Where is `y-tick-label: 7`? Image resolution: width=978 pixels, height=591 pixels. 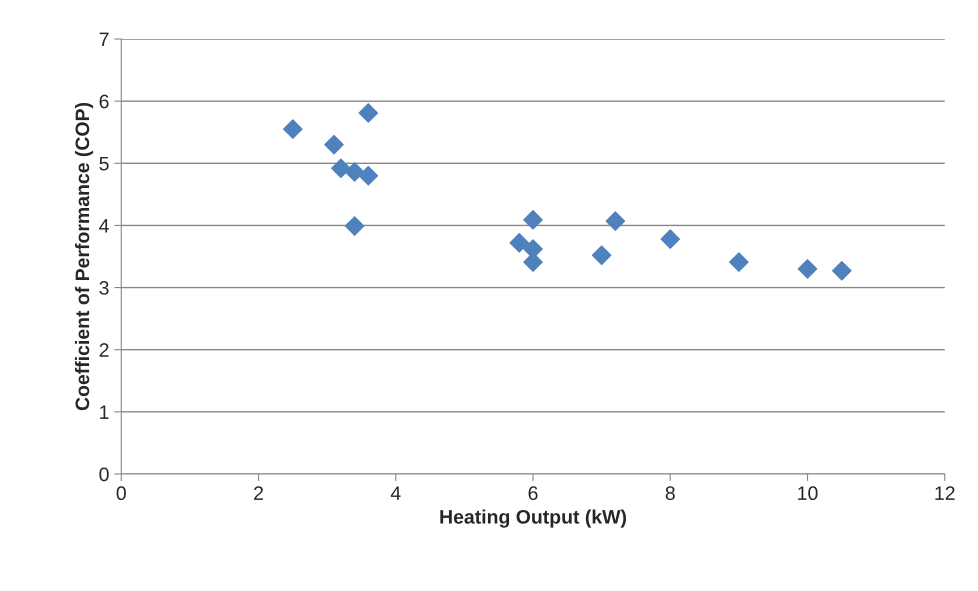 y-tick-label: 7 is located at coordinates (104, 39).